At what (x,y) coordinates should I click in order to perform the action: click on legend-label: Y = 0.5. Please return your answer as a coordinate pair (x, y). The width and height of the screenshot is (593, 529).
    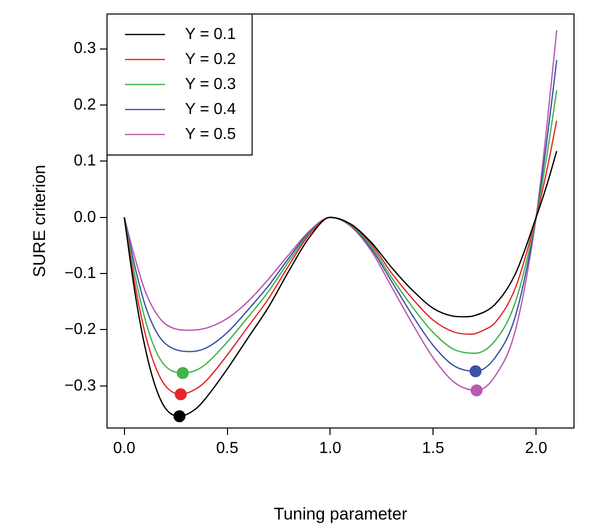
    Looking at the image, I should click on (210, 134).